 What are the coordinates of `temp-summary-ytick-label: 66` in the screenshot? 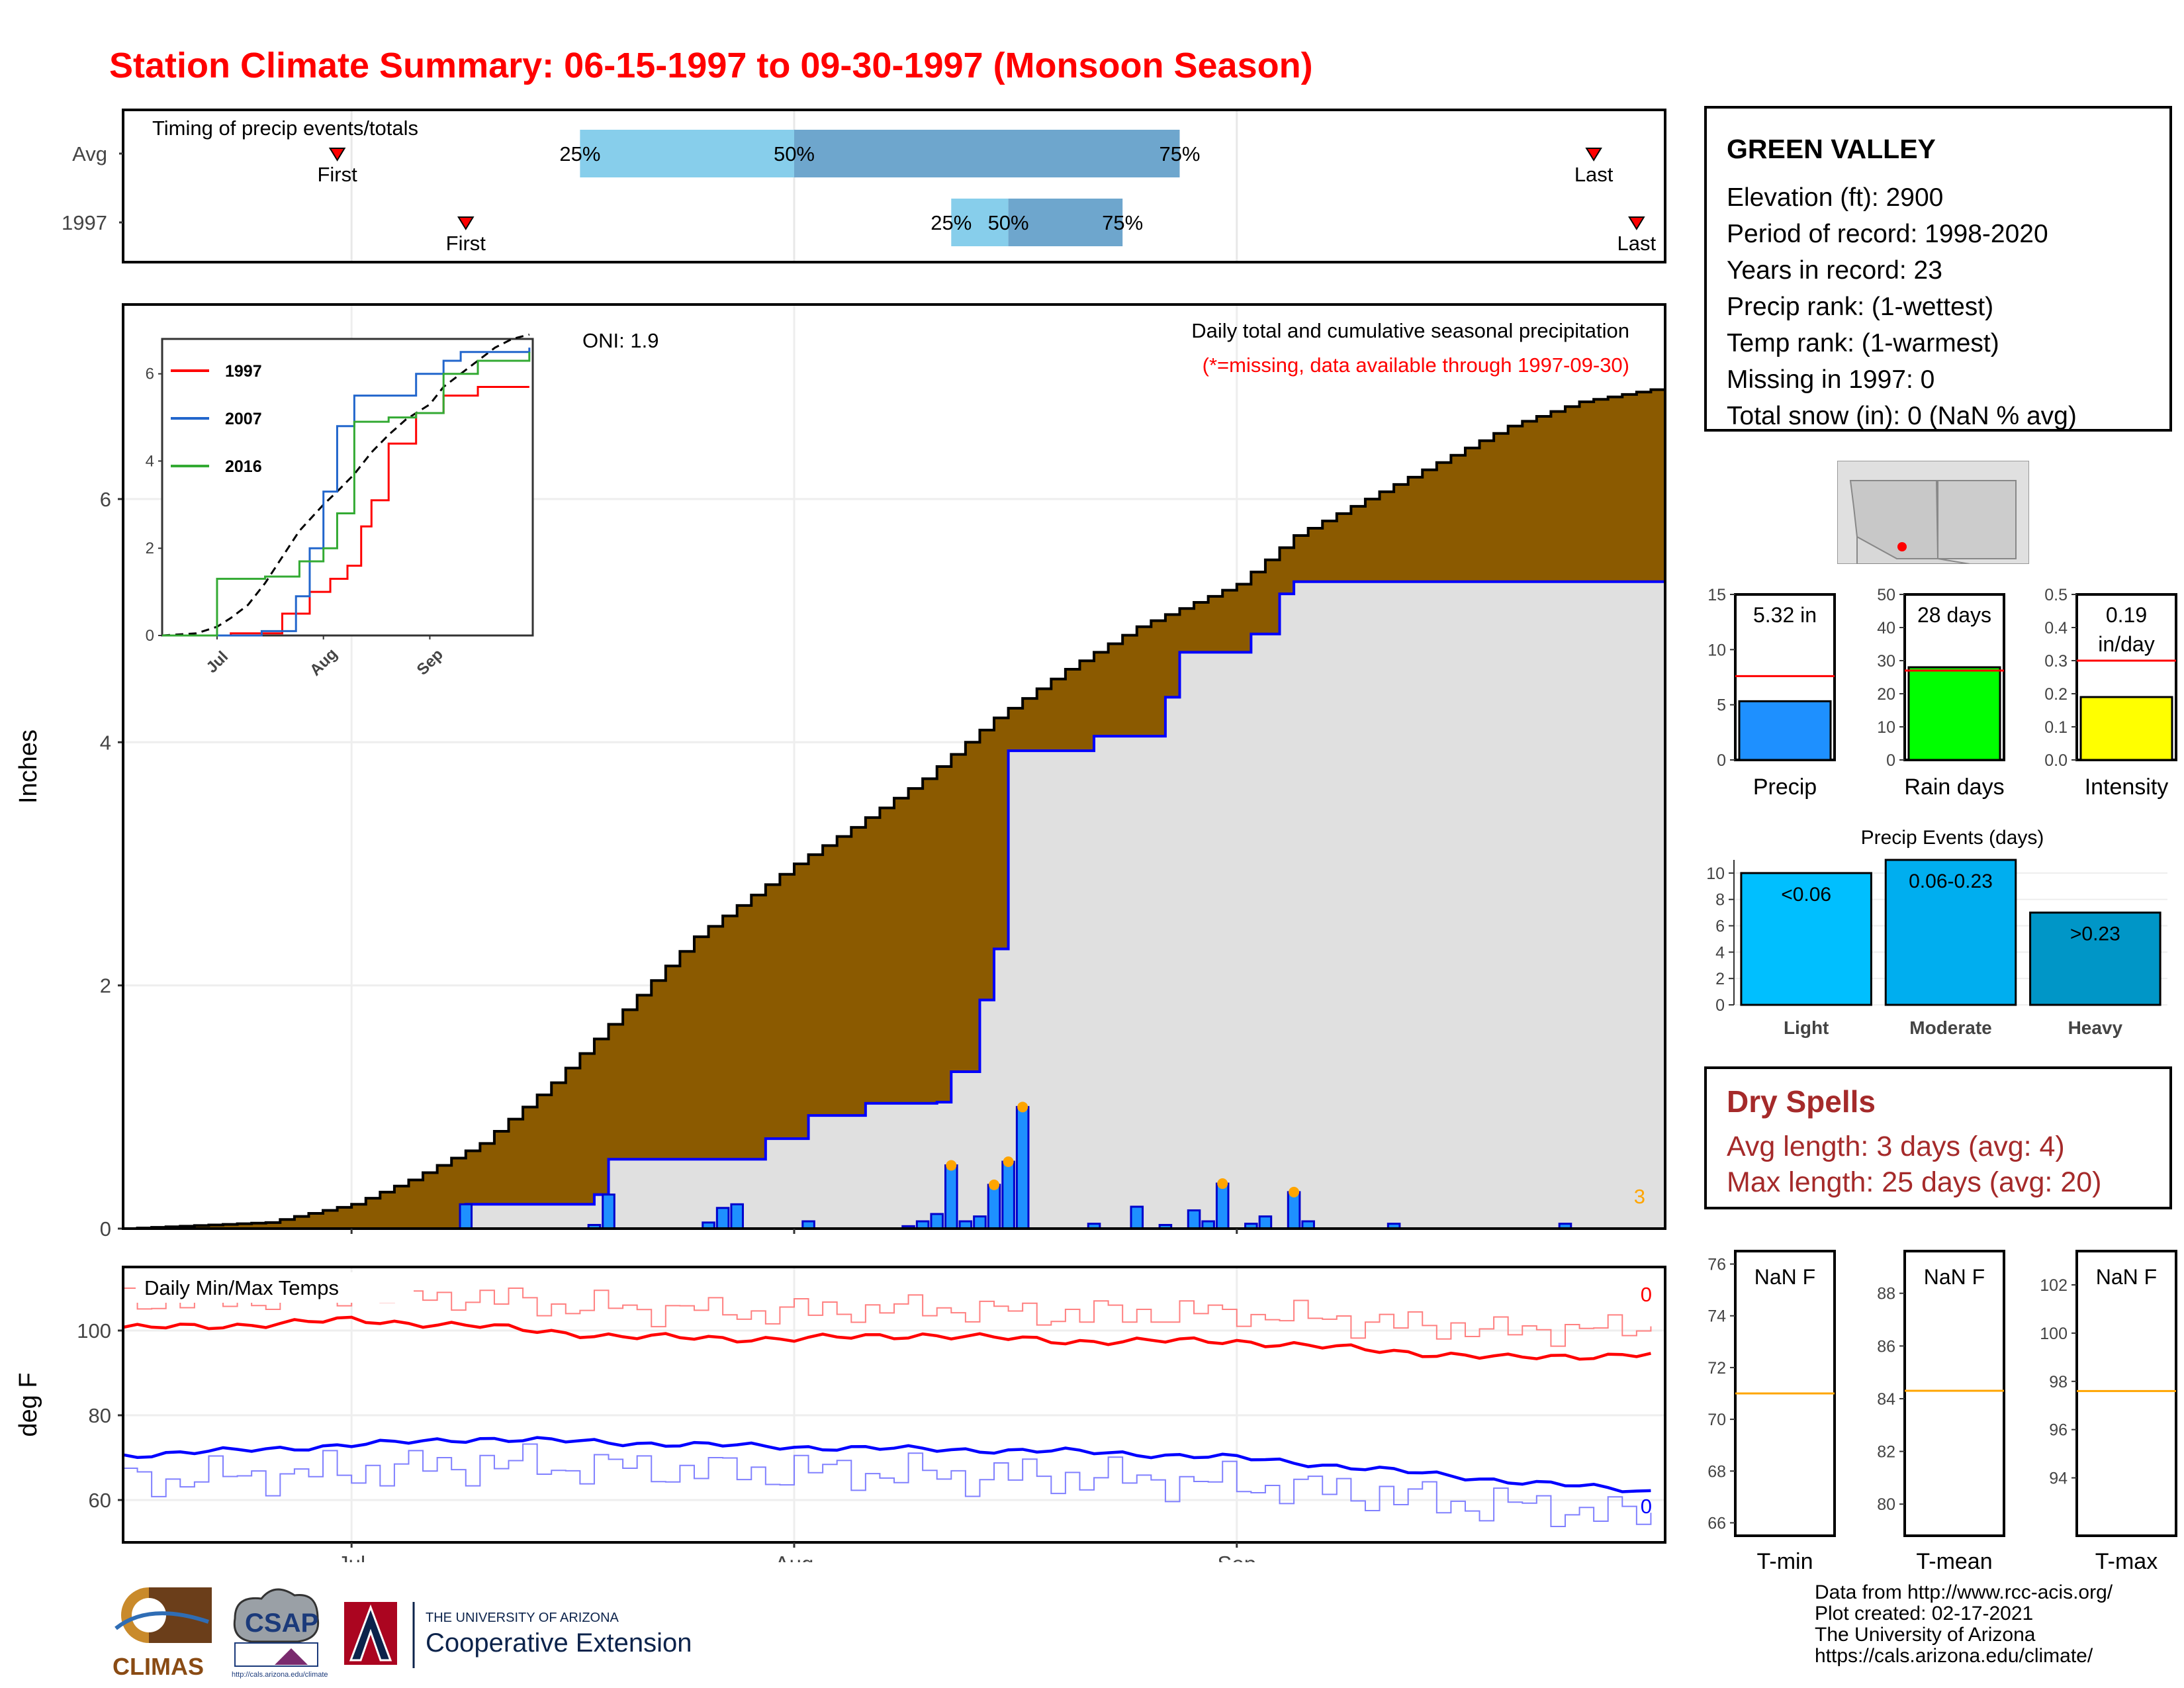 It's located at (1716, 1523).